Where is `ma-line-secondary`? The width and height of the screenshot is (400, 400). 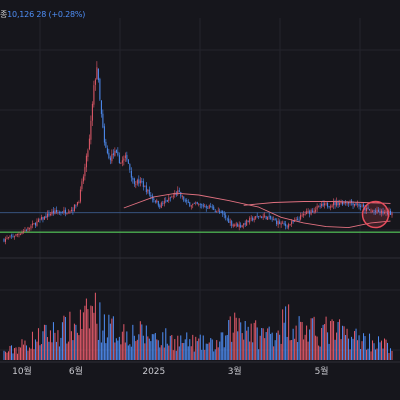
ma-line-secondary is located at coordinates (317, 203).